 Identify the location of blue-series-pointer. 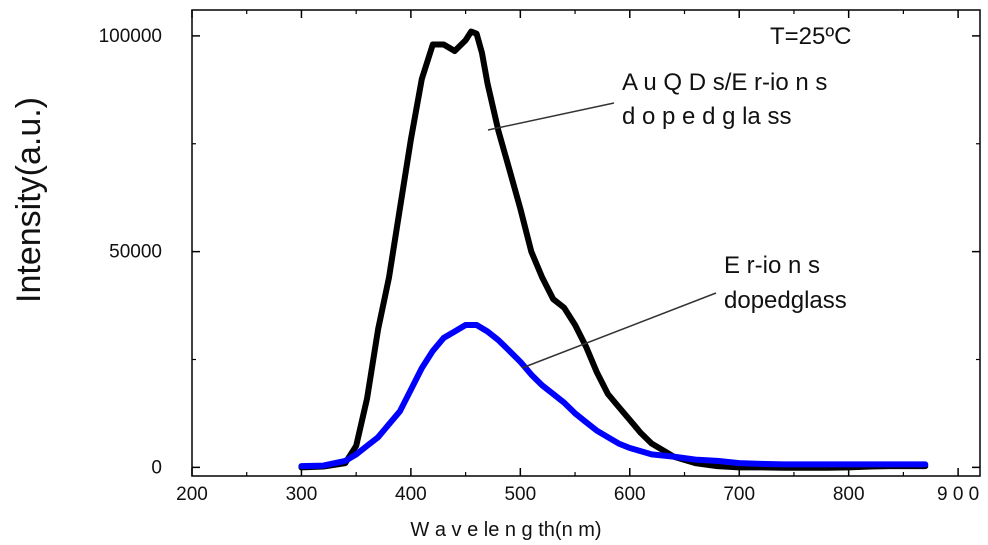
(619, 330).